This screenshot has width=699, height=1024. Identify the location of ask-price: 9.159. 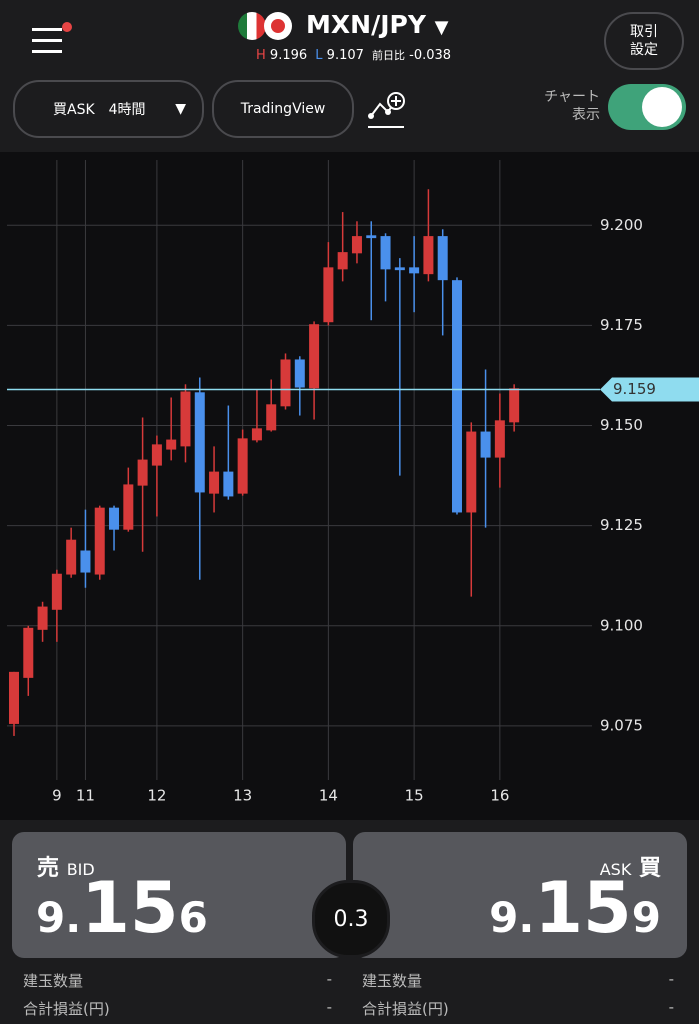
(575, 917).